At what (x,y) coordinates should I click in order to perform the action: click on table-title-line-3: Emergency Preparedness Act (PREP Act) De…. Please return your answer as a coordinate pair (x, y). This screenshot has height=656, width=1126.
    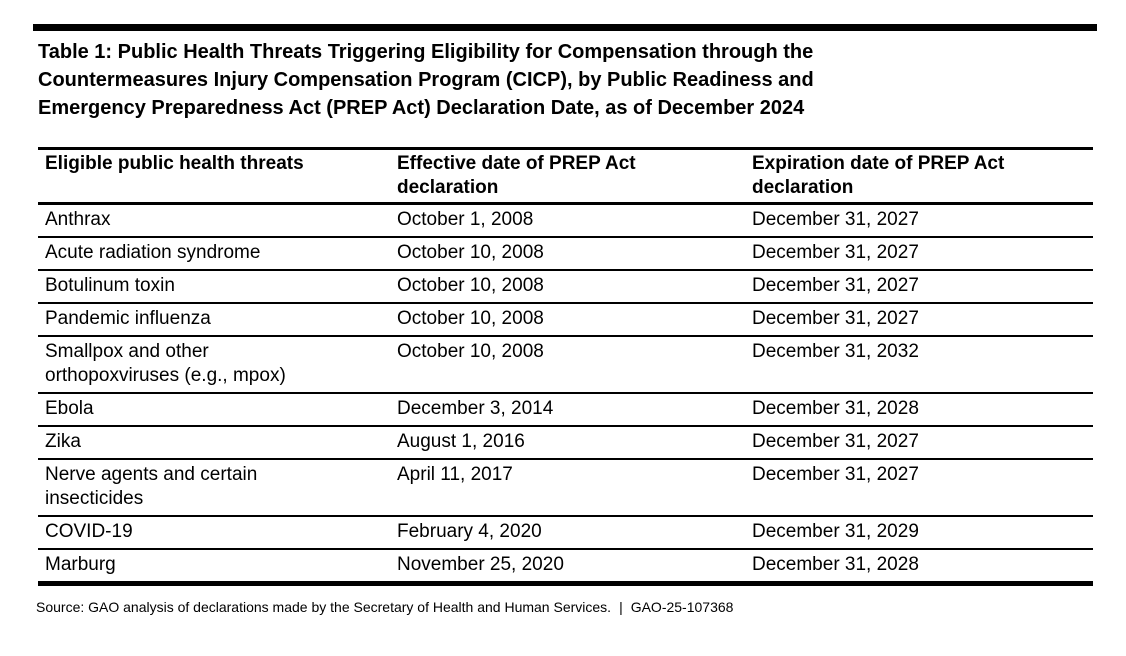
    Looking at the image, I should click on (421, 108).